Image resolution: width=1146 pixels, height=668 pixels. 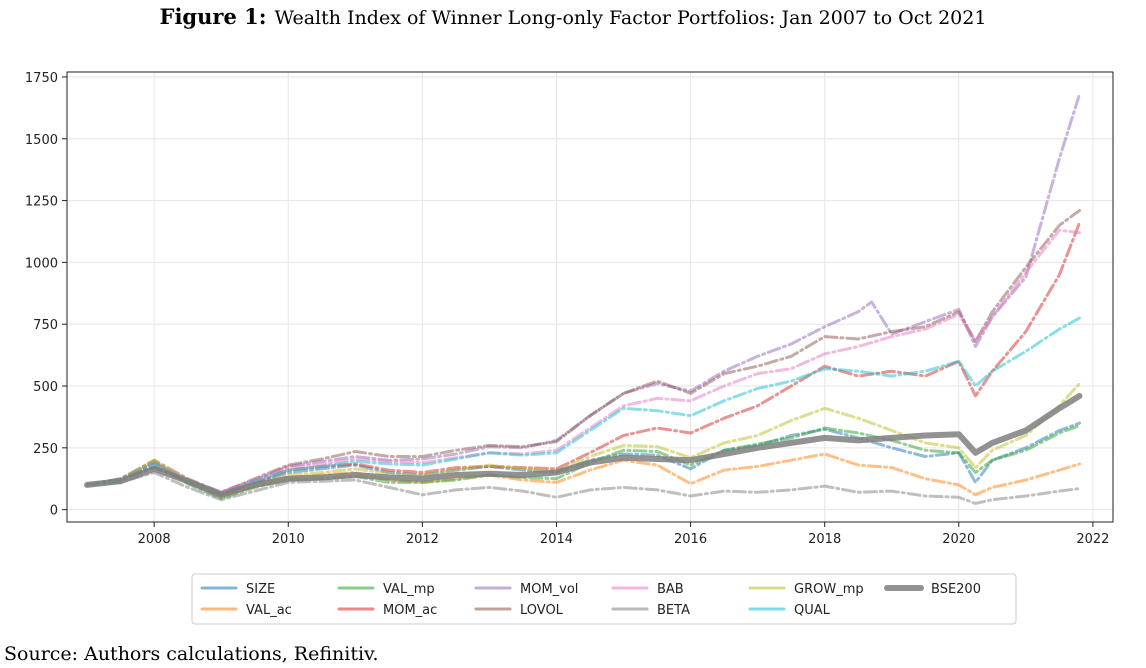 What do you see at coordinates (45, 387) in the screenshot?
I see `y-tick-label: 500` at bounding box center [45, 387].